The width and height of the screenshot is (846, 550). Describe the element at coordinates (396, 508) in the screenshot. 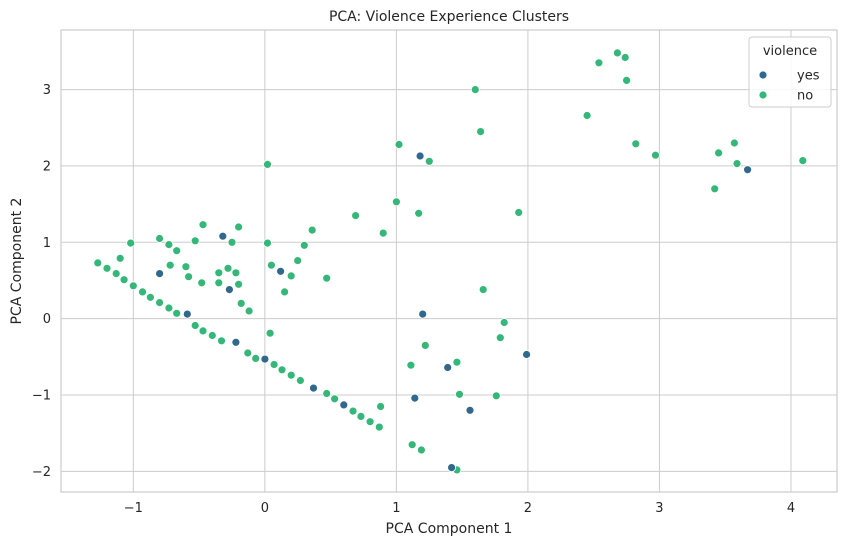

I see `x-tick-label: 1` at that location.